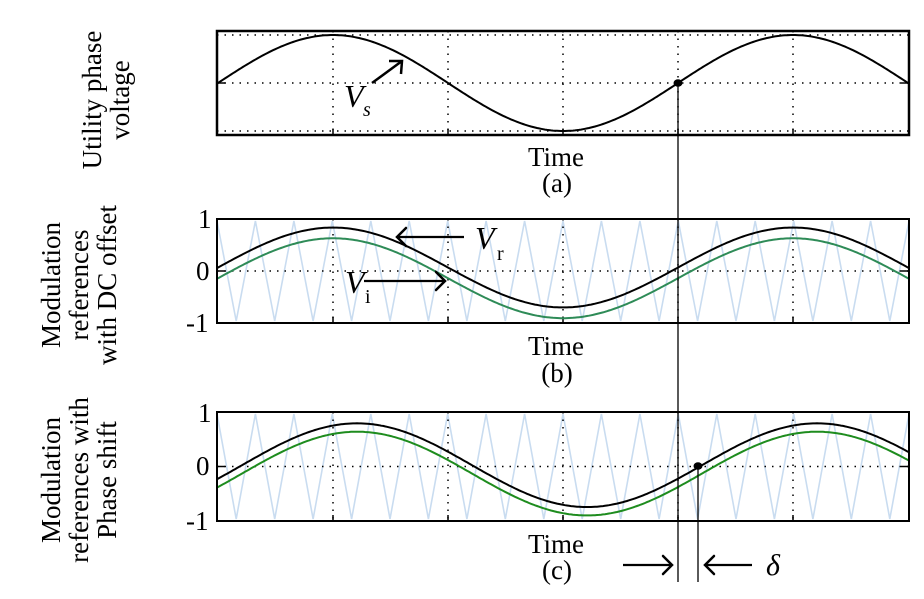 This screenshot has height=599, width=924. Describe the element at coordinates (678, 83) in the screenshot. I see `zero-crossing-dot-a` at that location.